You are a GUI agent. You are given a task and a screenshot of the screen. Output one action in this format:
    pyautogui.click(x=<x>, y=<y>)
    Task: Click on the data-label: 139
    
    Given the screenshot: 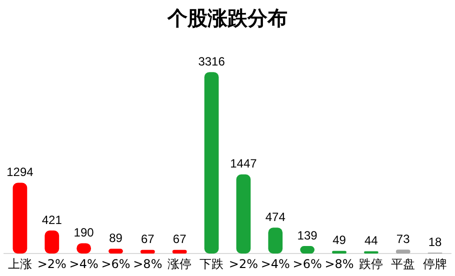 What is the action you would take?
    pyautogui.click(x=307, y=235)
    